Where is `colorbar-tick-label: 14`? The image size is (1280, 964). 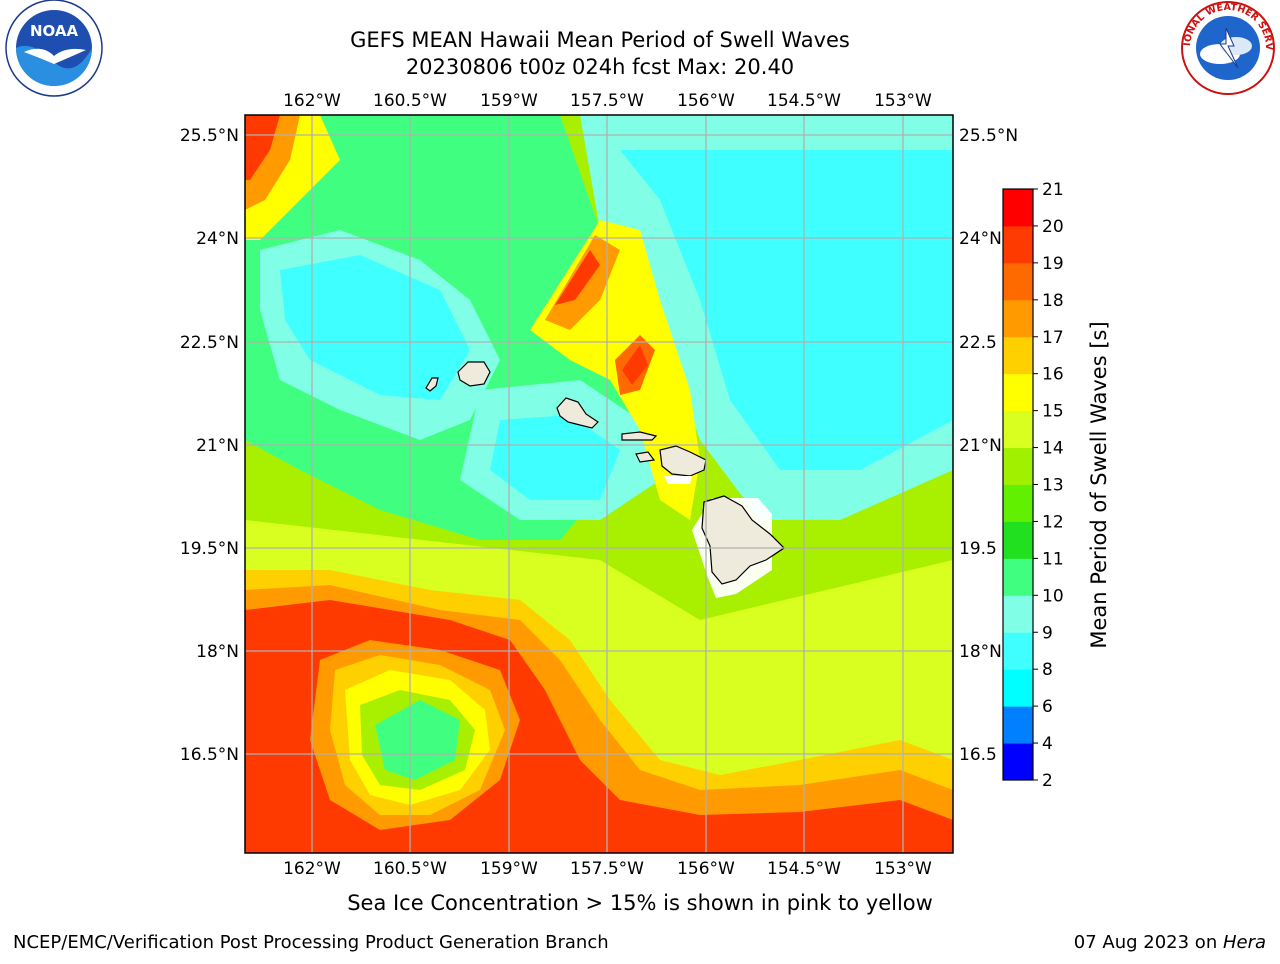
colorbar-tick-label: 14 is located at coordinates (1053, 449).